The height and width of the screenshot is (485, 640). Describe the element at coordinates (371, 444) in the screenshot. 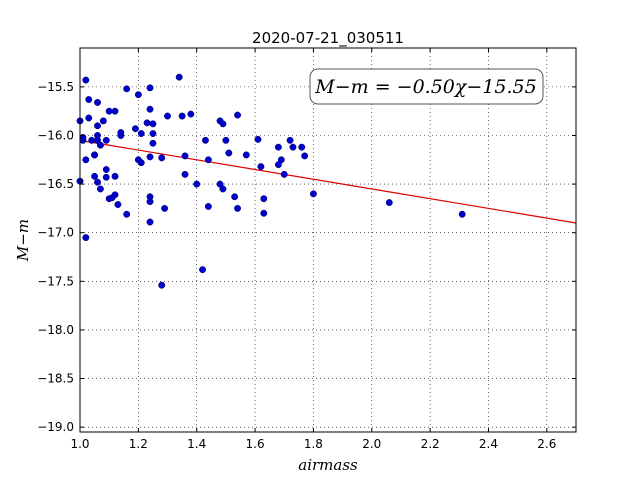

I see `x-tick-label: 2.0` at that location.